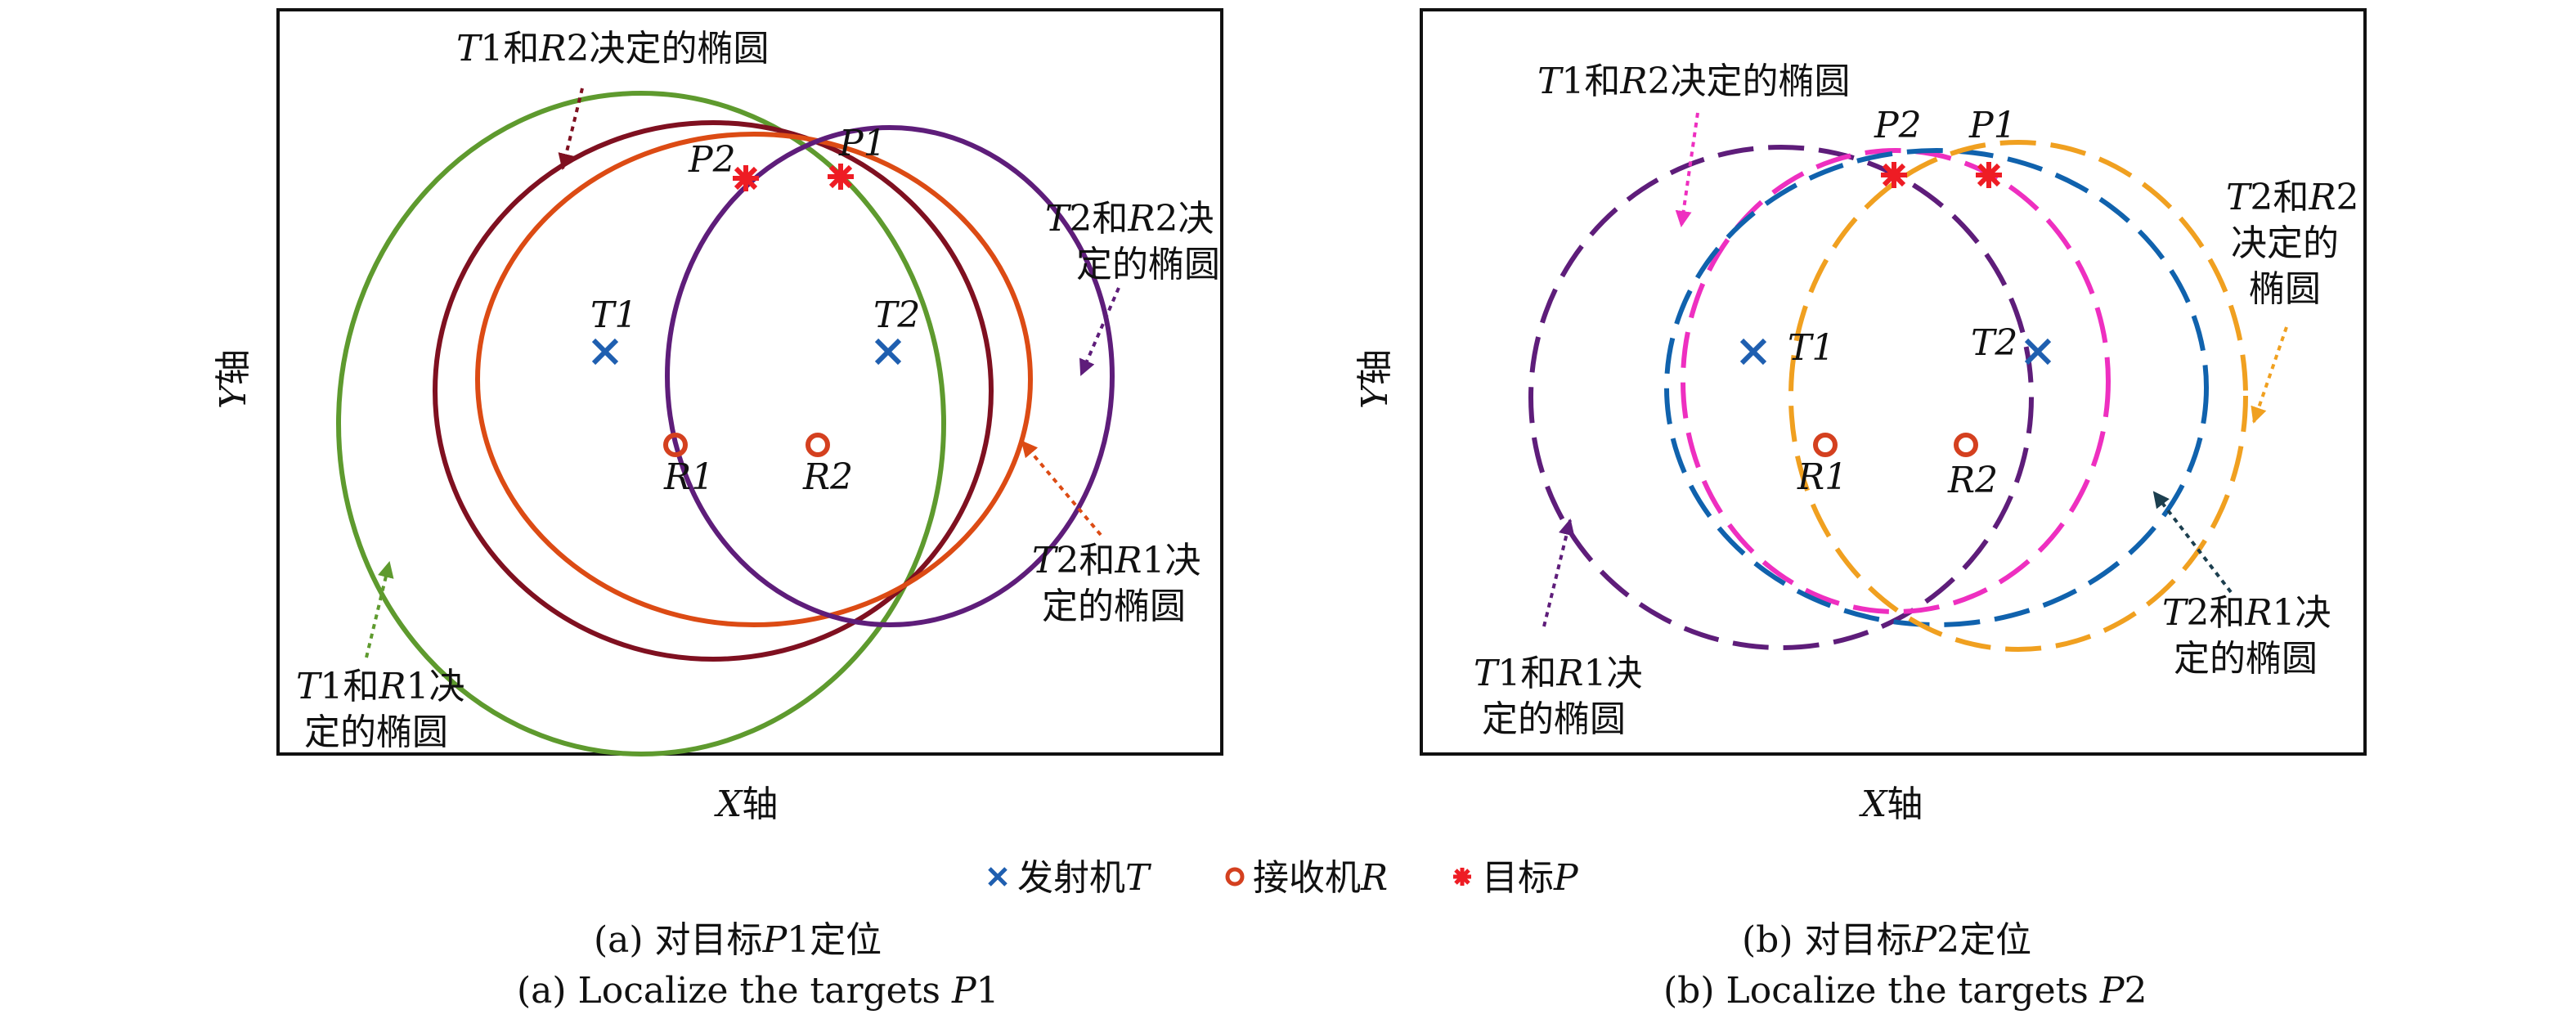 This screenshot has width=2576, height=1019. I want to click on panel-a-y-axis-label: Y轴, so click(233, 379).